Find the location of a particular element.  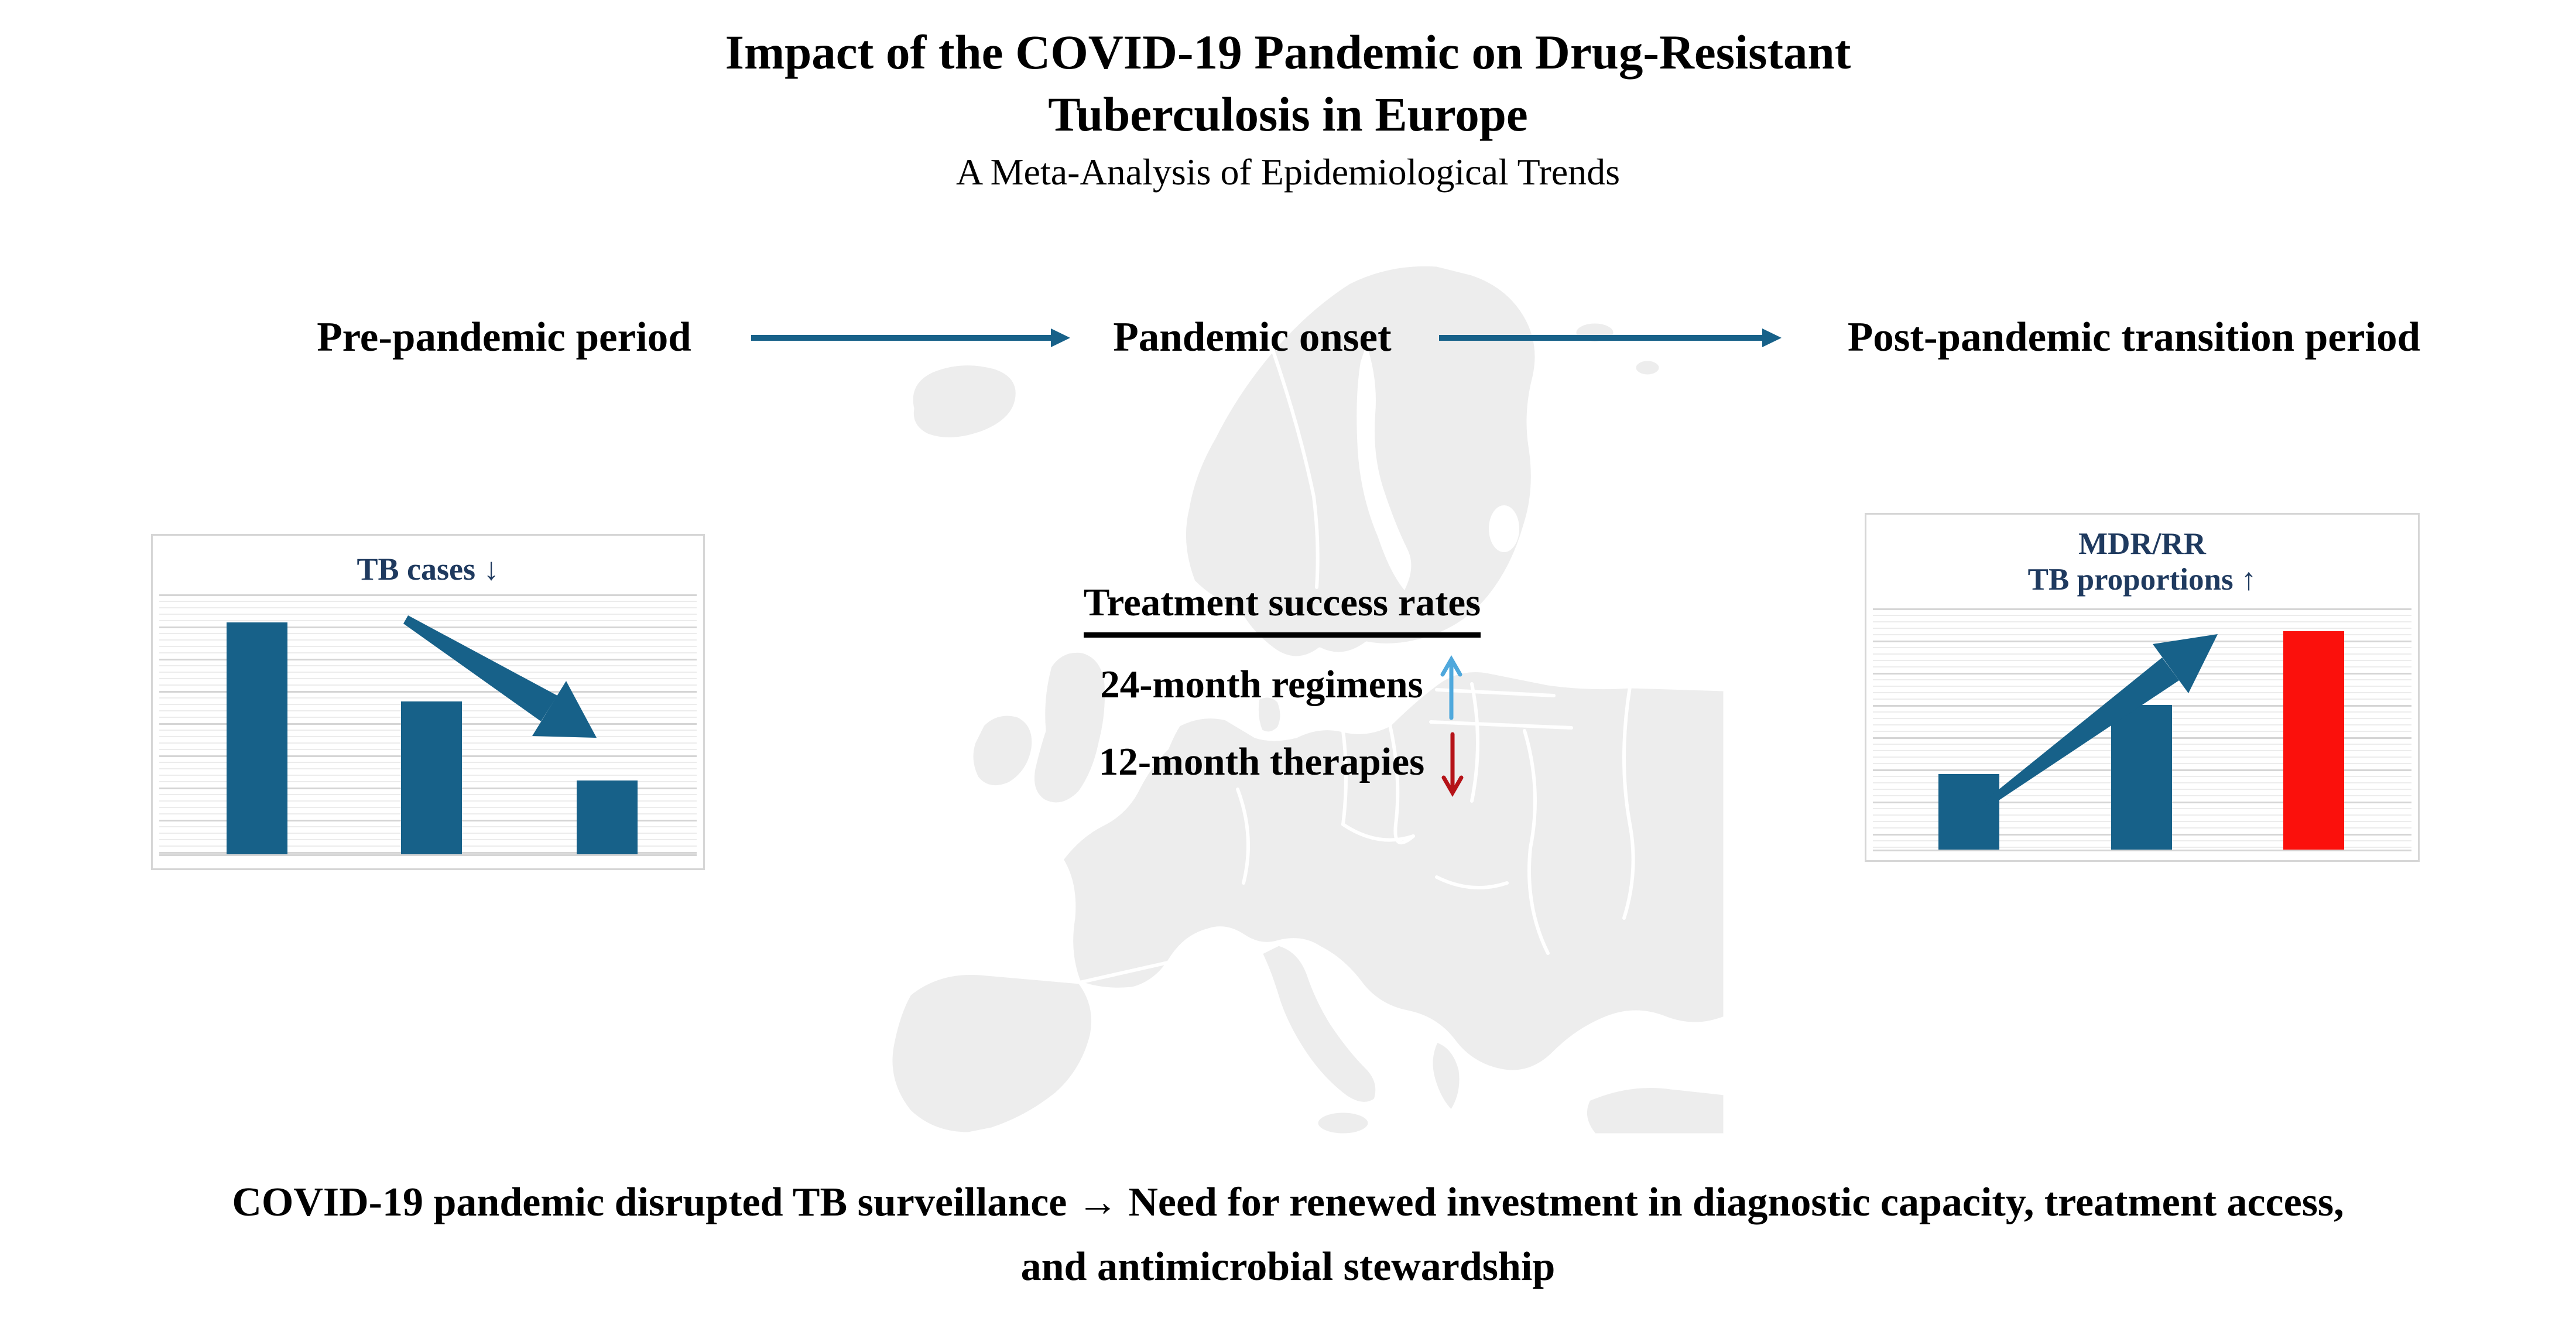

treatment-success-heading: Treatment success rates is located at coordinates (1282, 607).